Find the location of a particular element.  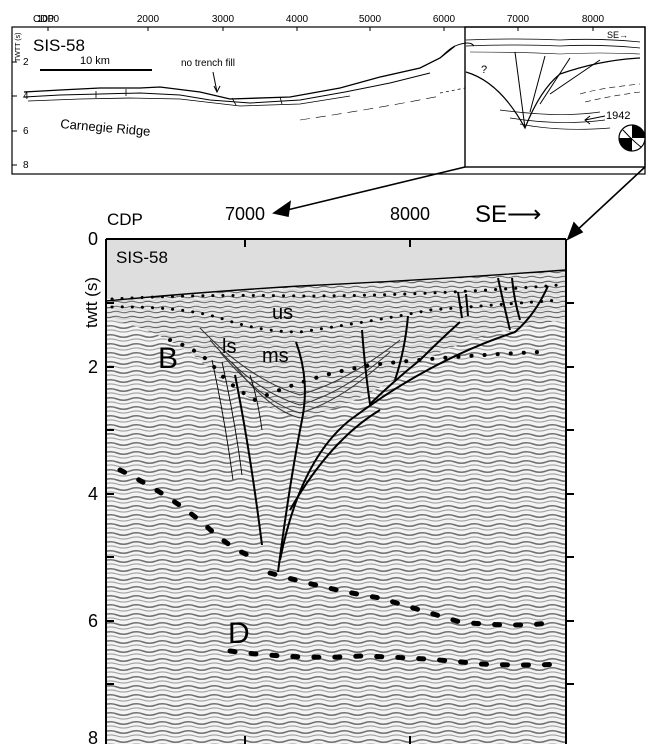

overview-cdp-label: CDP is located at coordinates (43, 19).